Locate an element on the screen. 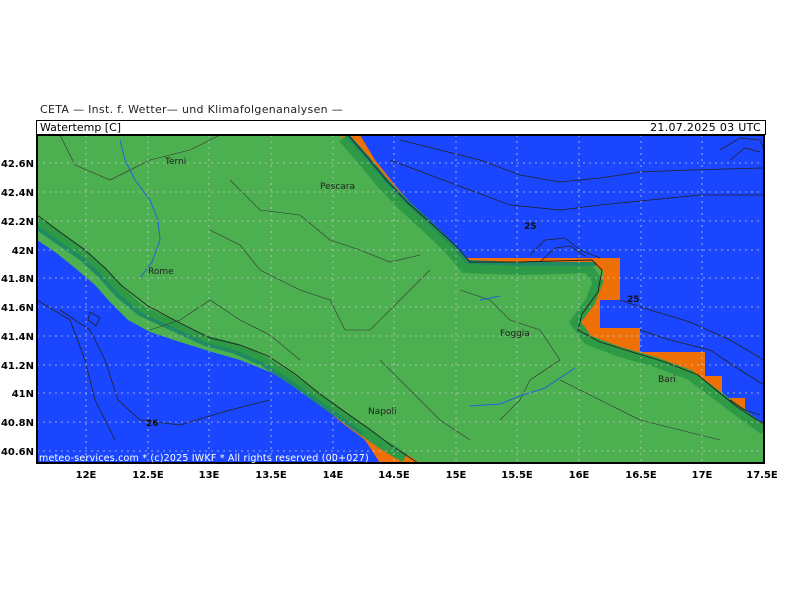 This screenshot has width=800, height=600. lon-tick-label: 15E is located at coordinates (456, 475).